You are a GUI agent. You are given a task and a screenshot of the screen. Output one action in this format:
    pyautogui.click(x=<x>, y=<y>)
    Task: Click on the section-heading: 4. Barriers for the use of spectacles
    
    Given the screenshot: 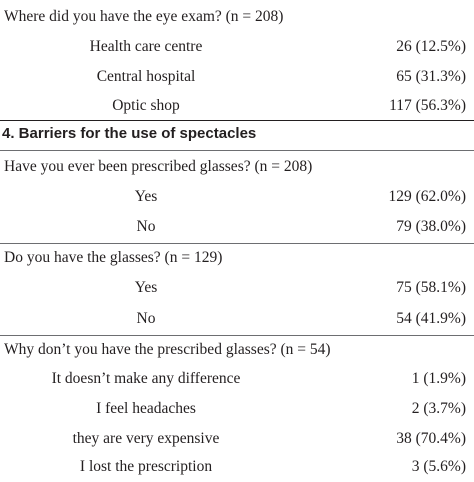 What is the action you would take?
    pyautogui.click(x=129, y=133)
    